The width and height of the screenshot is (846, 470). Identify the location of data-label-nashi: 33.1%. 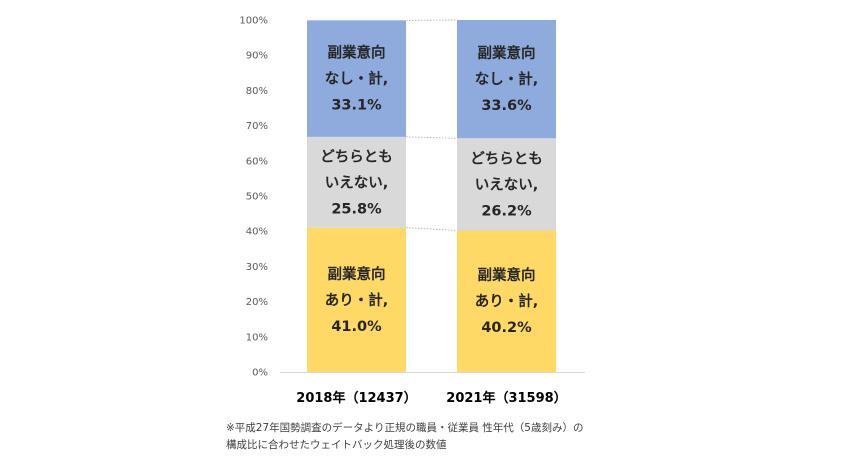
(356, 106).